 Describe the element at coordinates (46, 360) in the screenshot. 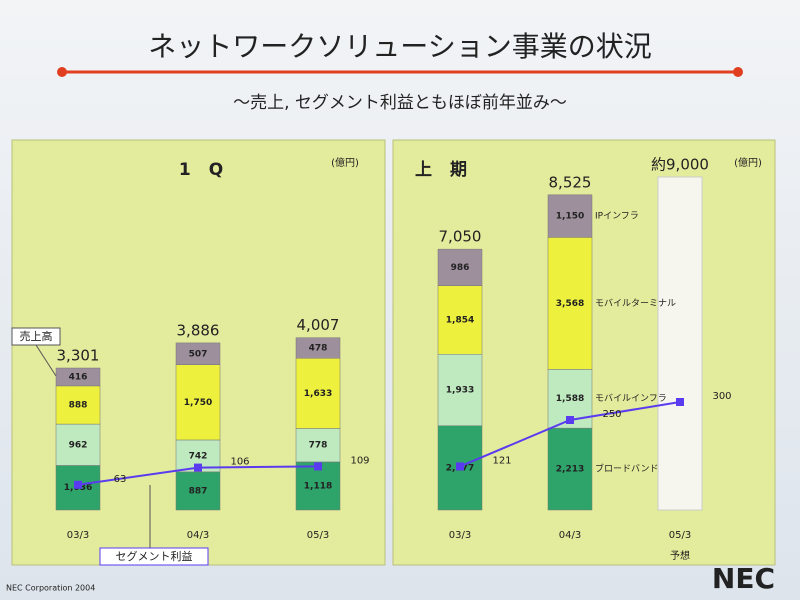

I see `callout-line` at that location.